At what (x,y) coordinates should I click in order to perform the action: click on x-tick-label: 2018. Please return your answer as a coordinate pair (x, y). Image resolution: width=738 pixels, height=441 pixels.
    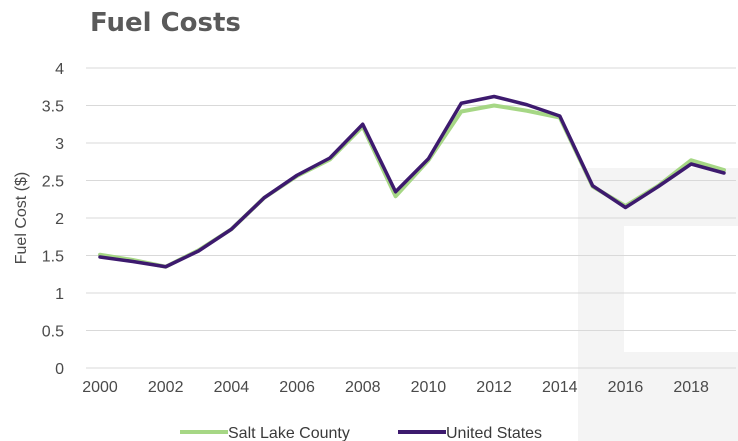
    Looking at the image, I should click on (691, 387).